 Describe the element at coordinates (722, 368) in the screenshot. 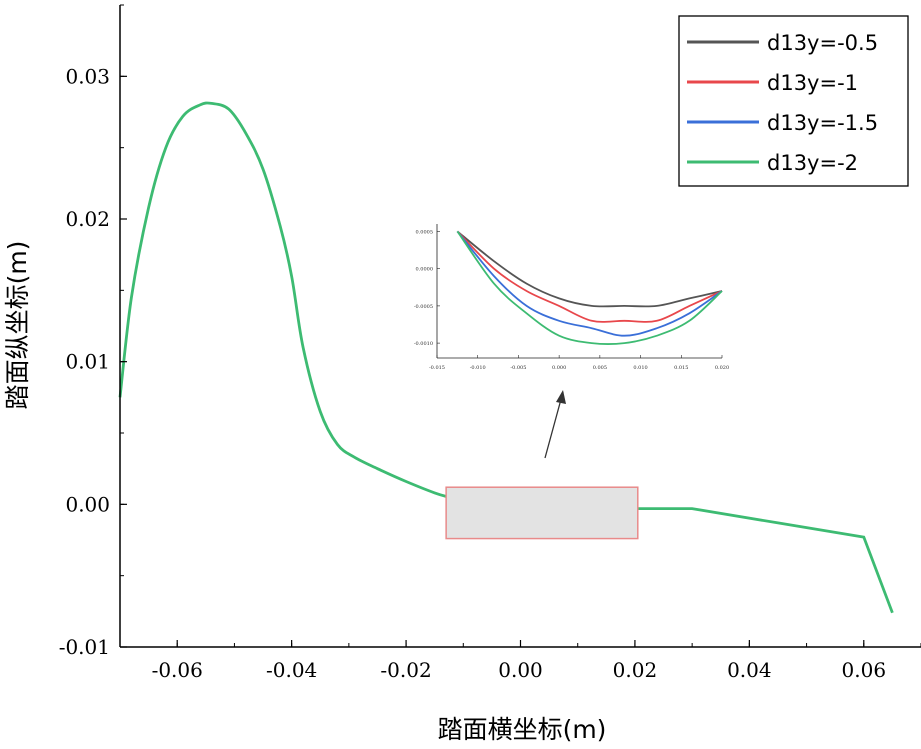

I see `inset-x-tick-label: 0.020` at that location.